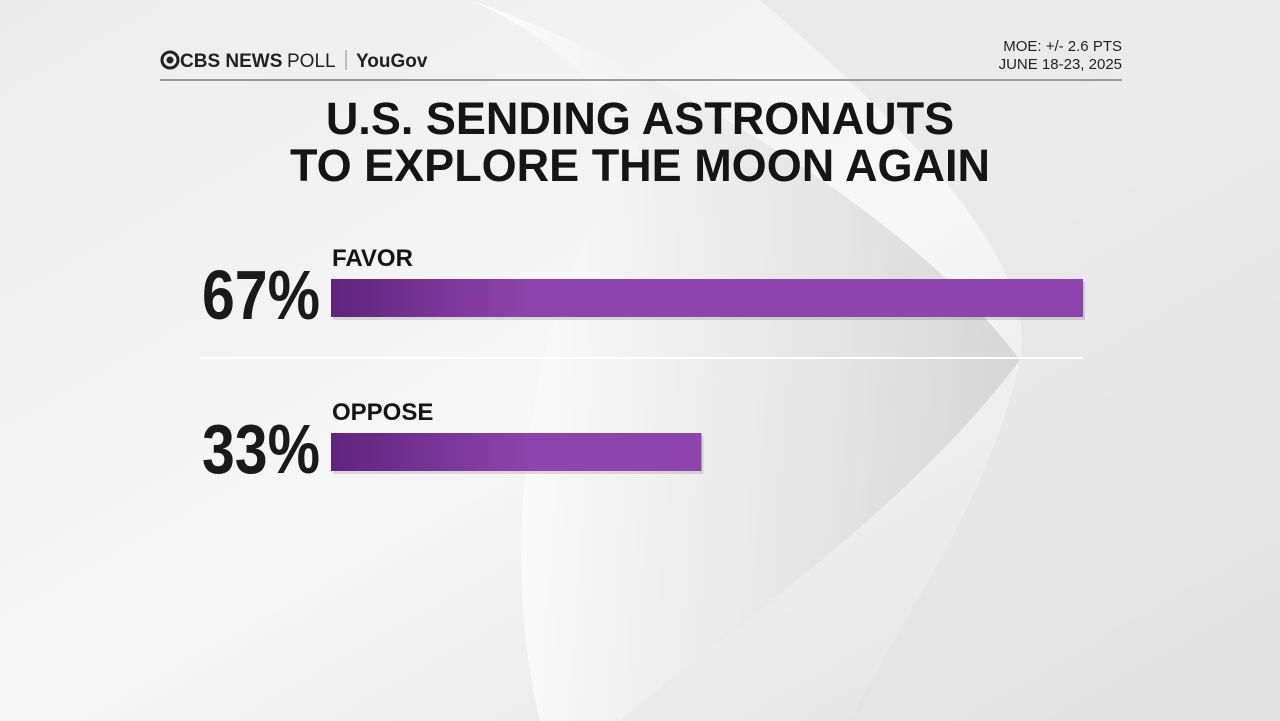  I want to click on note: JUNE 18-23, 2025, so click(1060, 64).